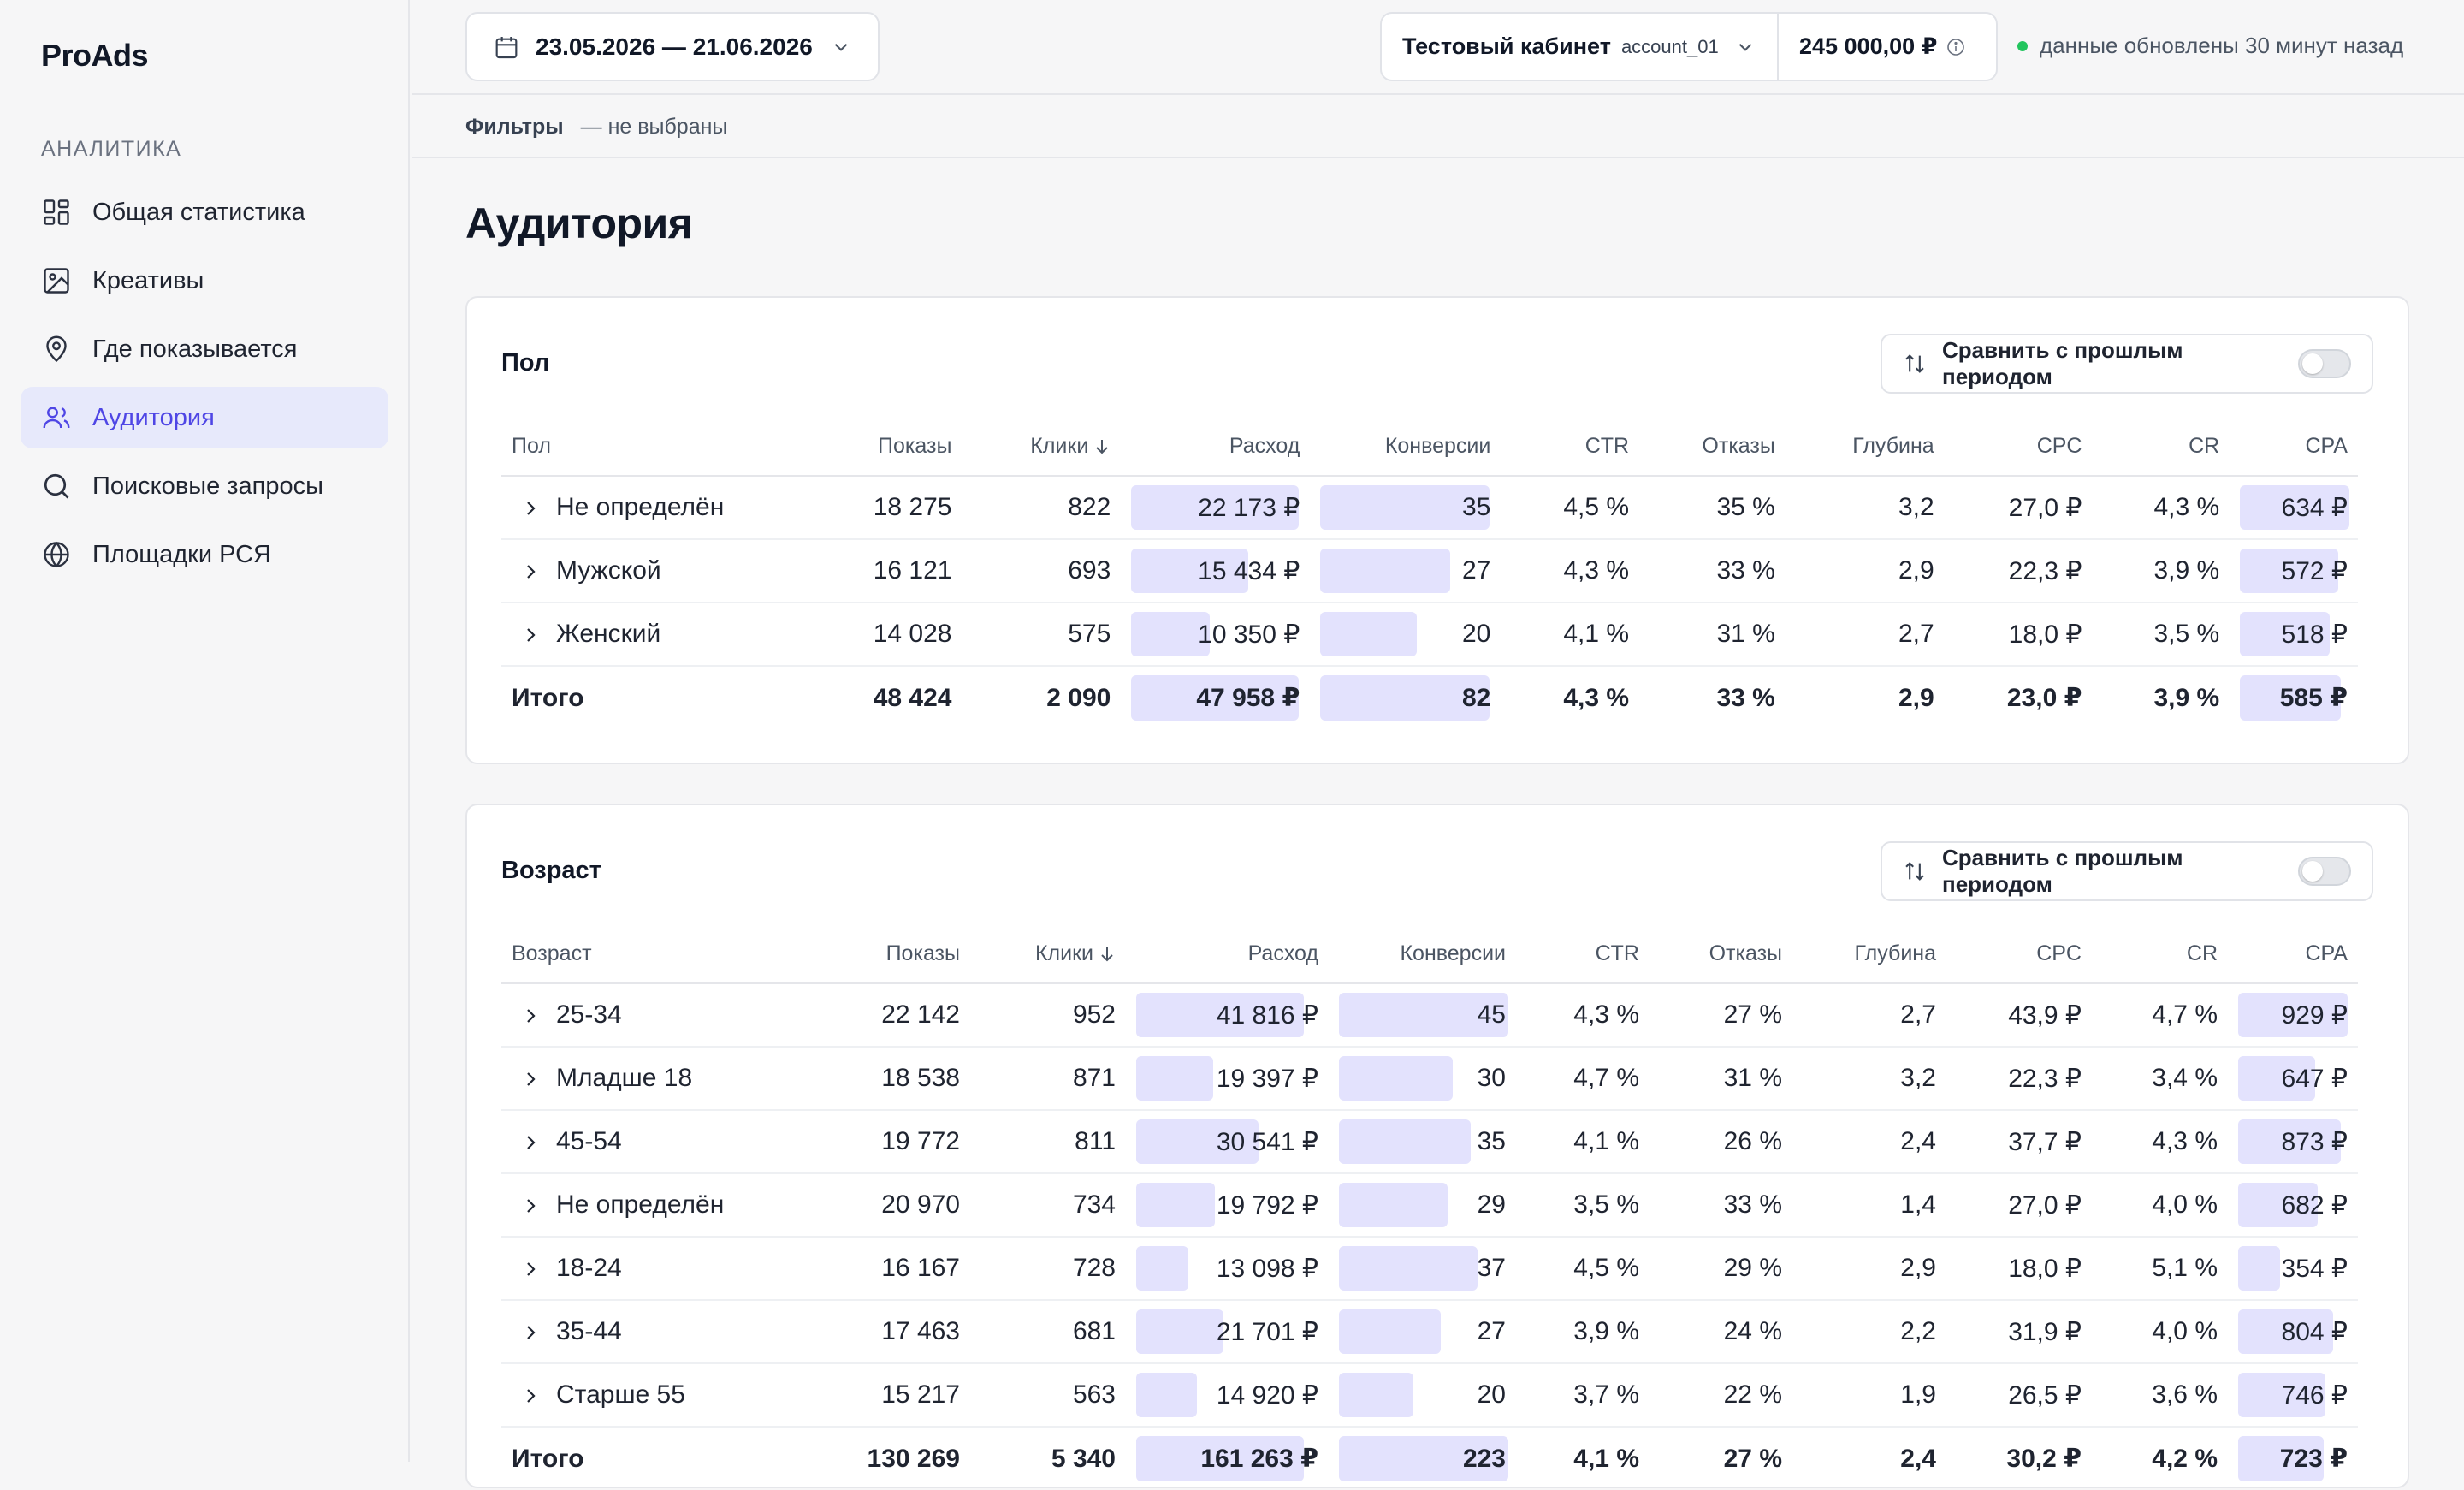 This screenshot has height=1490, width=2464. What do you see at coordinates (56, 280) in the screenshot?
I see `image-icon` at bounding box center [56, 280].